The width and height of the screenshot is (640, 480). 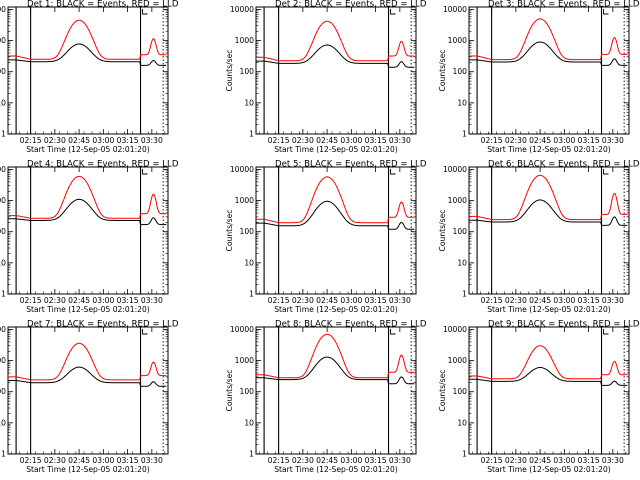 I want to click on chart-title: Det 8: BLACK = Events, RED = LLD, so click(x=351, y=325).